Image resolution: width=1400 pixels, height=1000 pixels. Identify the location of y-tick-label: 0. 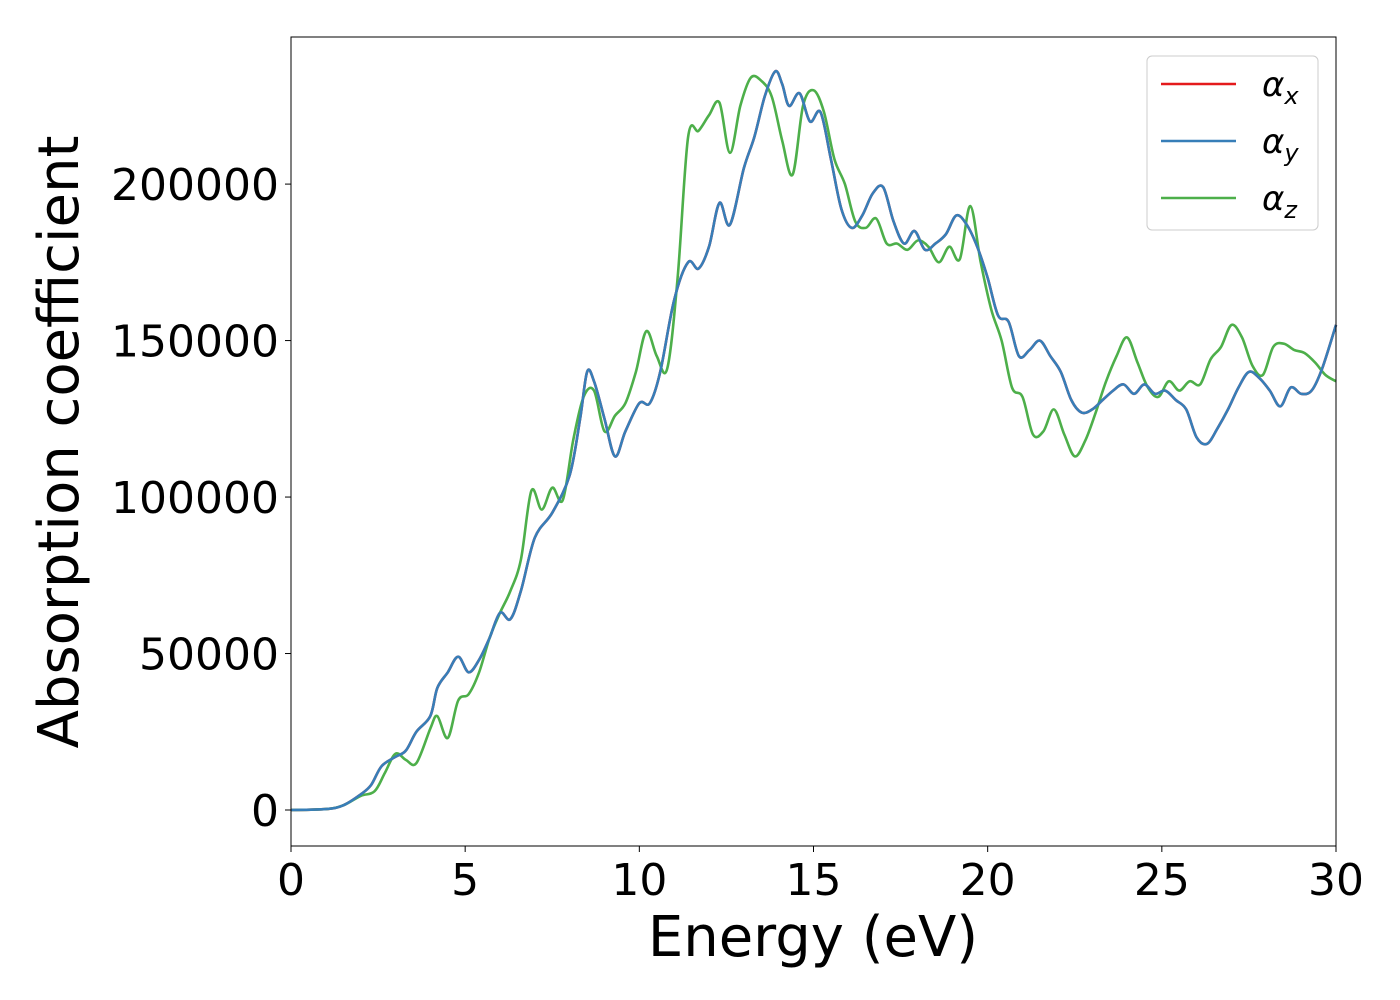
(265, 811).